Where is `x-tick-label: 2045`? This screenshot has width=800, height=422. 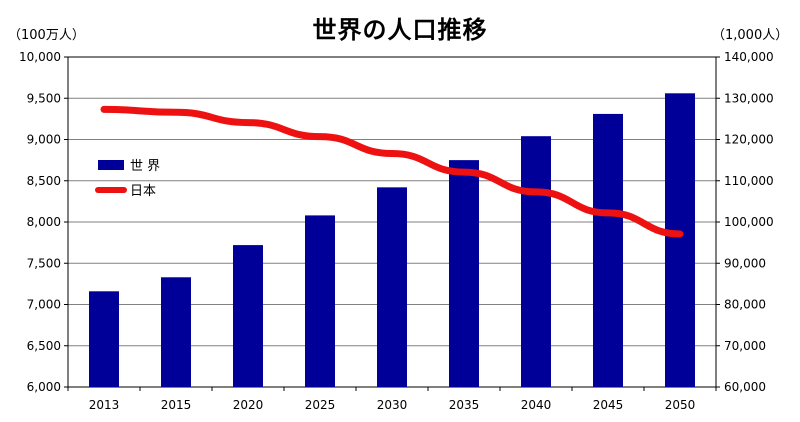 x-tick-label: 2045 is located at coordinates (608, 405).